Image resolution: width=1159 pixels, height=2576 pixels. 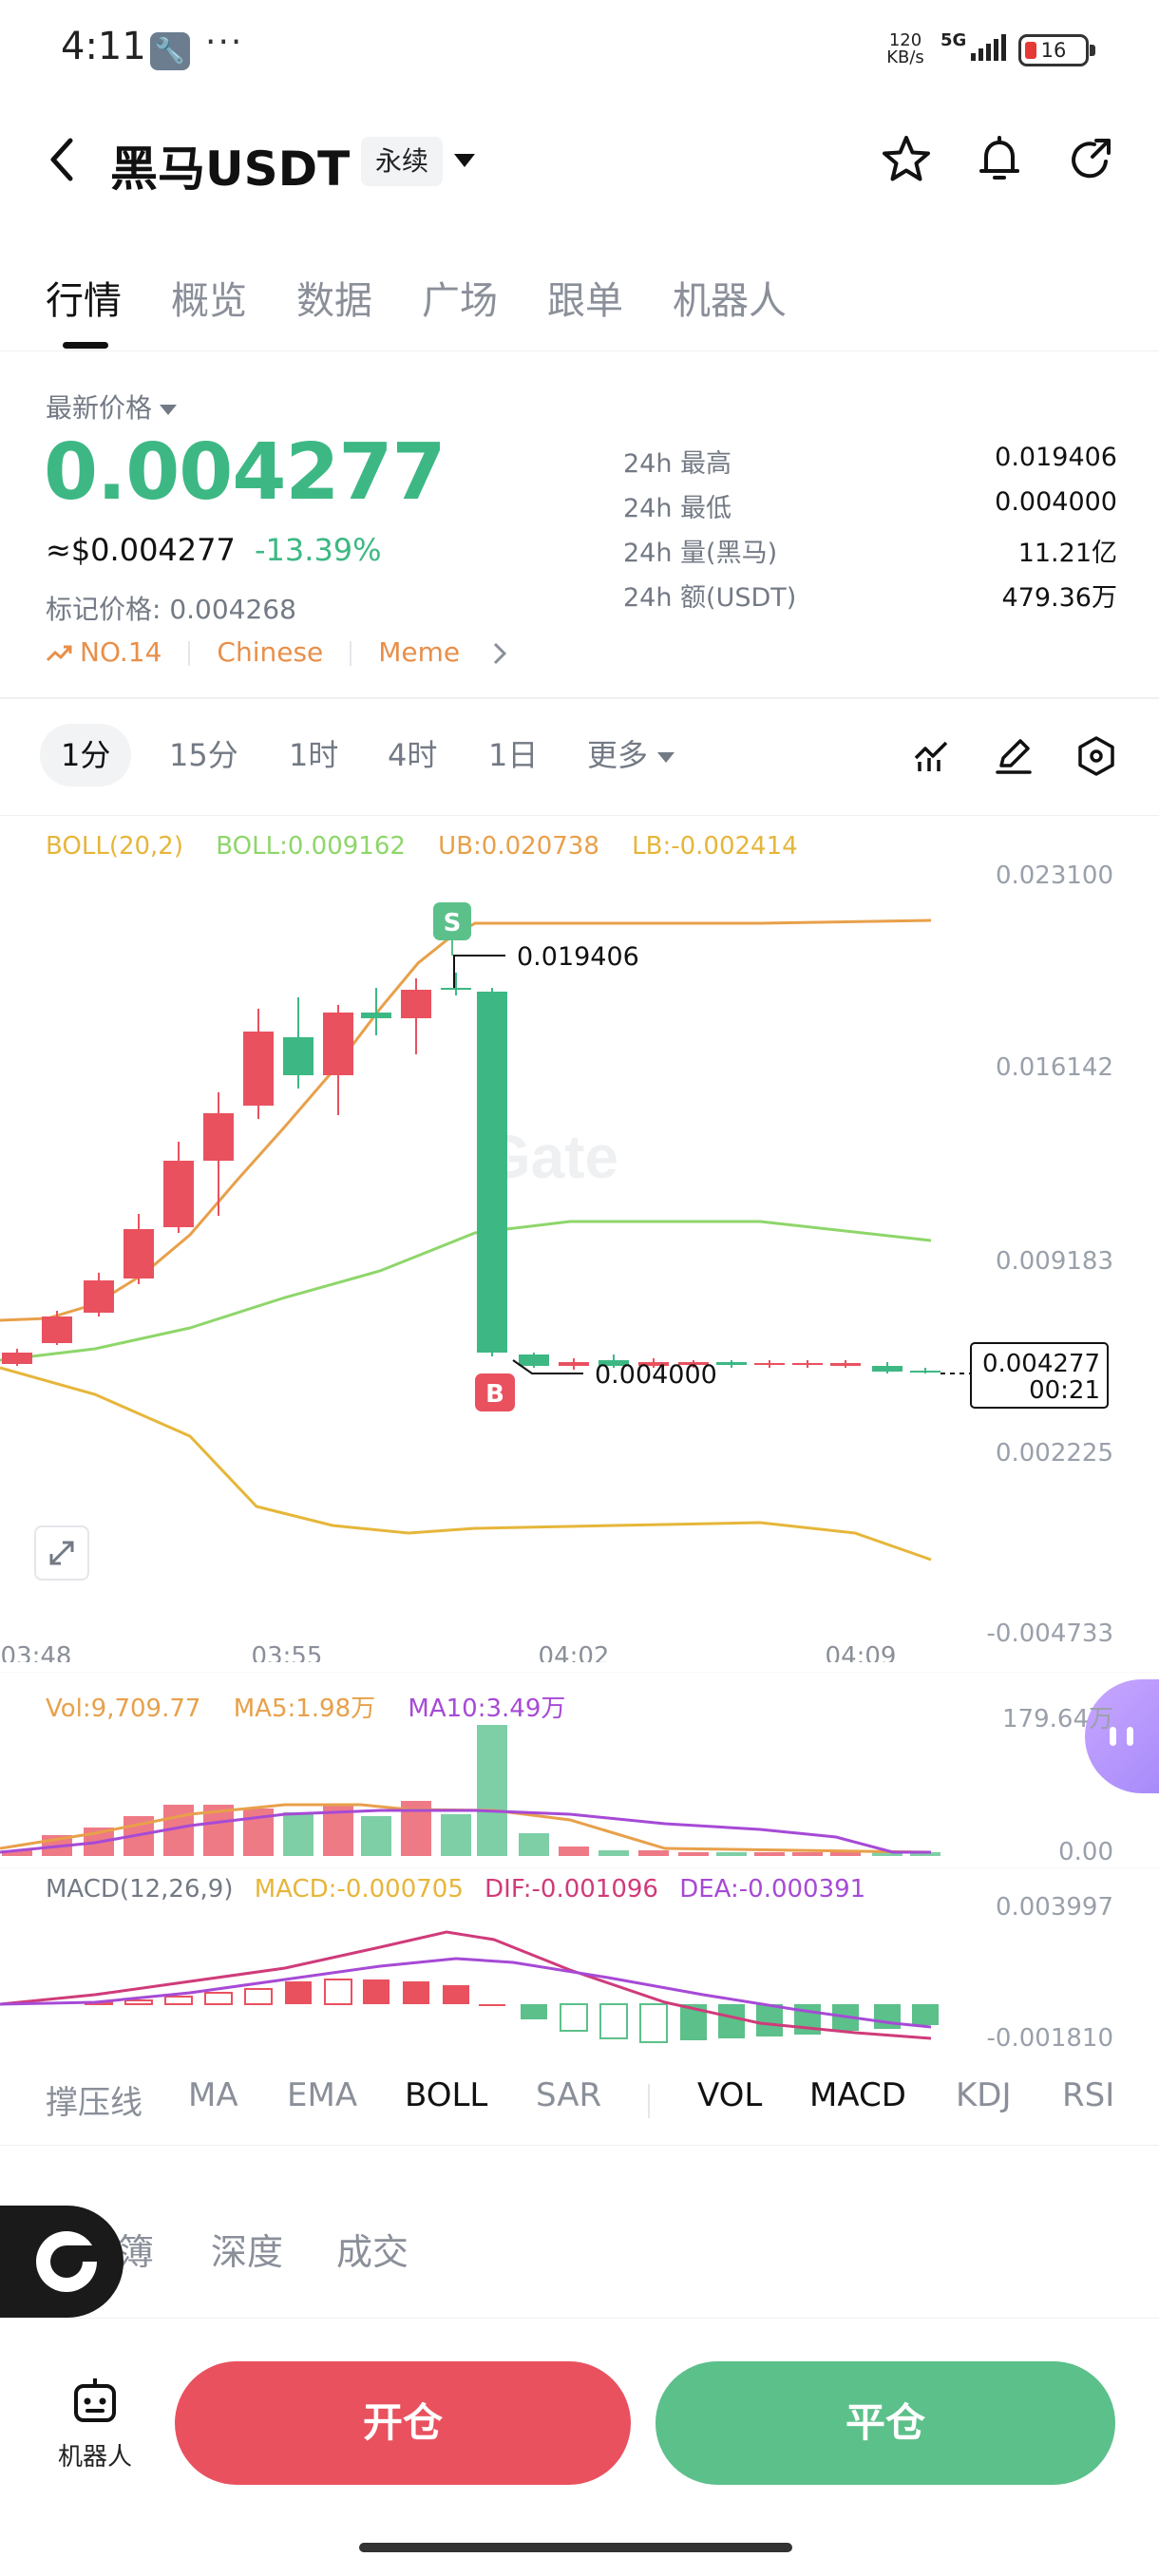 What do you see at coordinates (857, 2095) in the screenshot?
I see `indicator-macd: MACD` at bounding box center [857, 2095].